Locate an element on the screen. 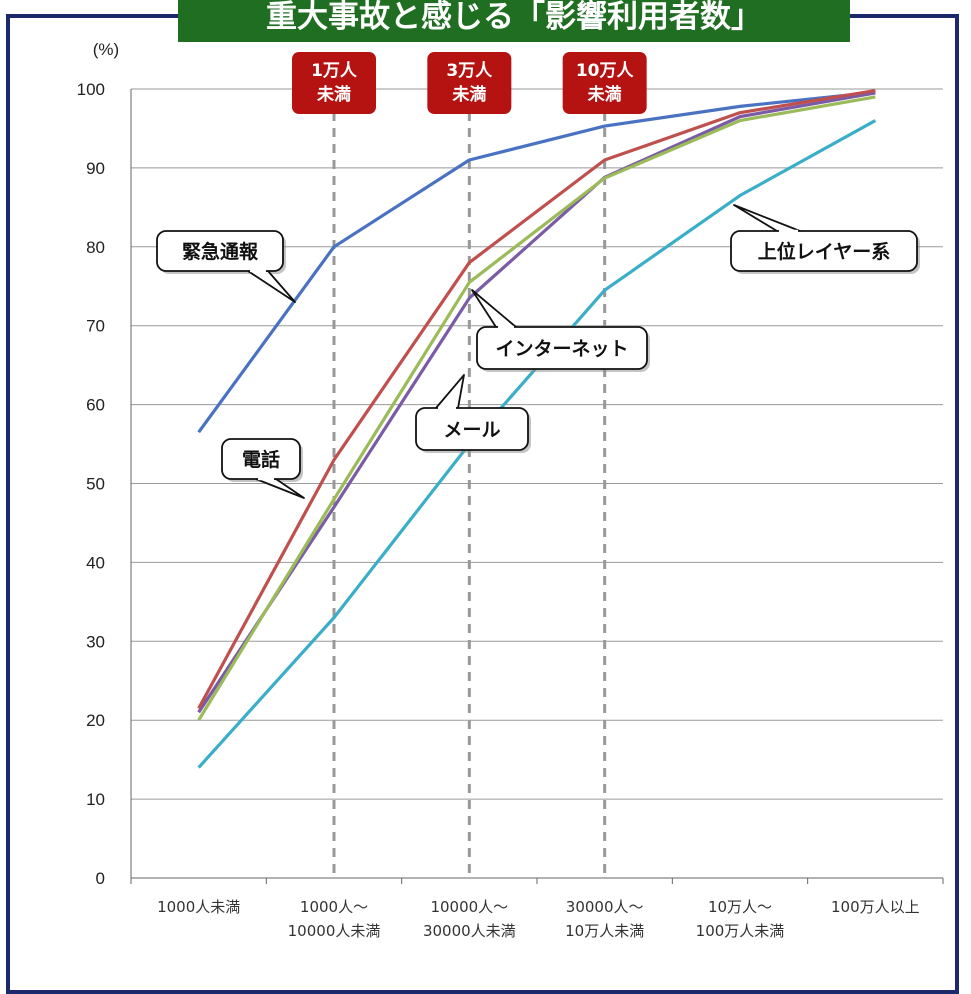  y-tick-label: 40 is located at coordinates (95, 562).